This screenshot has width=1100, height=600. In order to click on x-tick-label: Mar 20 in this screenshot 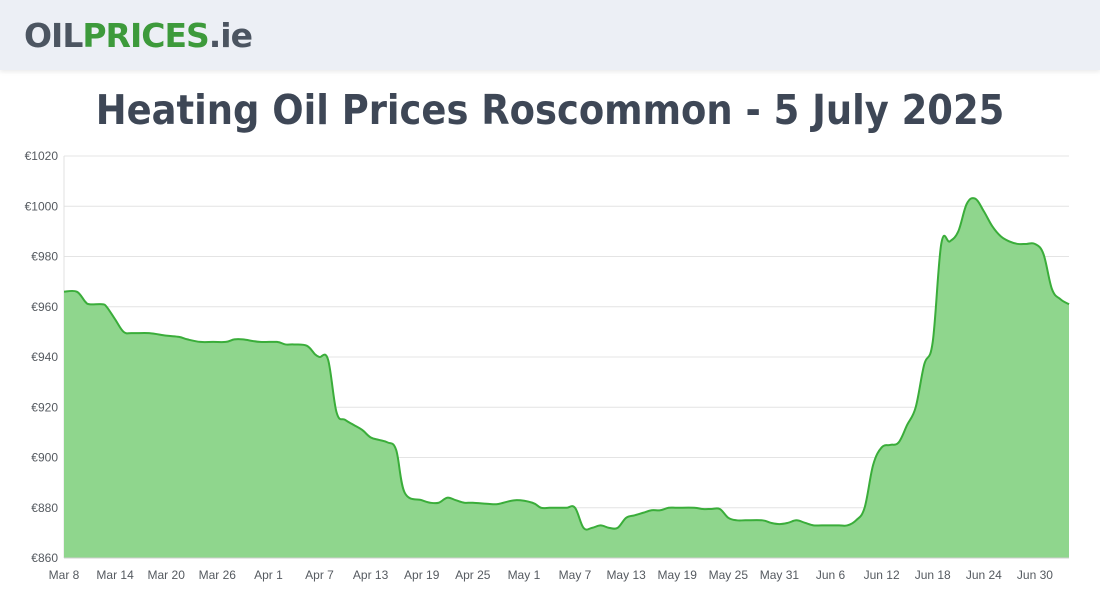, I will do `click(167, 575)`.